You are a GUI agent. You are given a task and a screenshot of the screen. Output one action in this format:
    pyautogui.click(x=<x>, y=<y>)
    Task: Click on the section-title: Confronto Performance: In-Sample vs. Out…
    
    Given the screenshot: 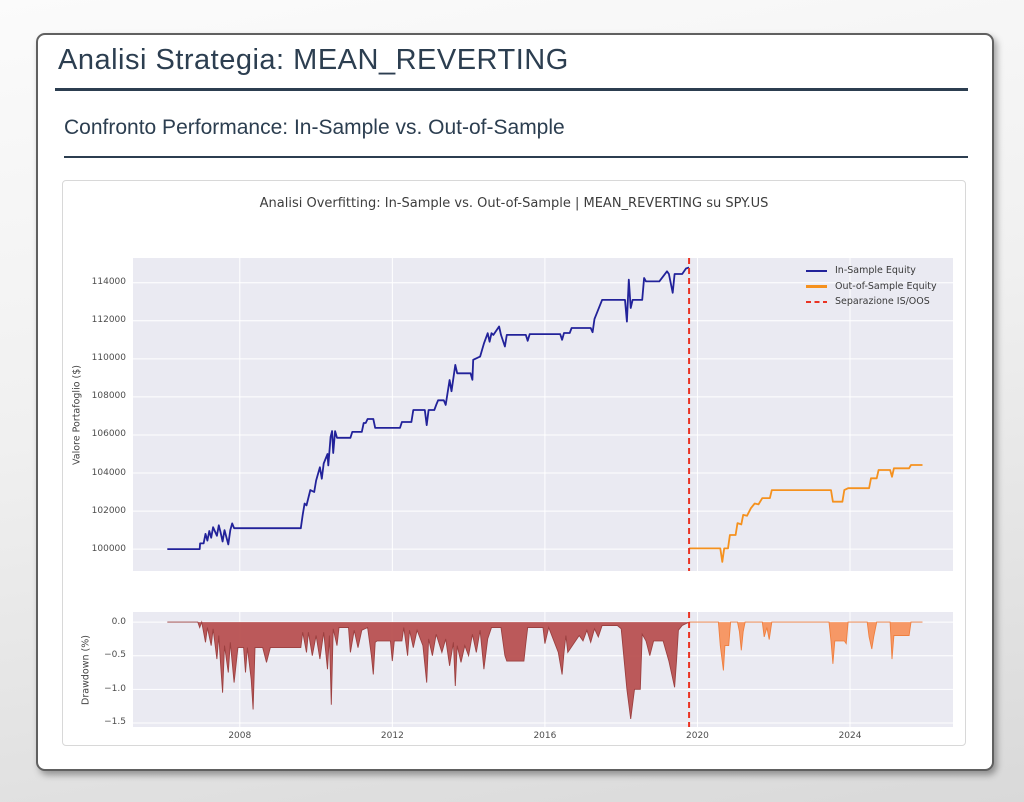 What is the action you would take?
    pyautogui.click(x=314, y=127)
    